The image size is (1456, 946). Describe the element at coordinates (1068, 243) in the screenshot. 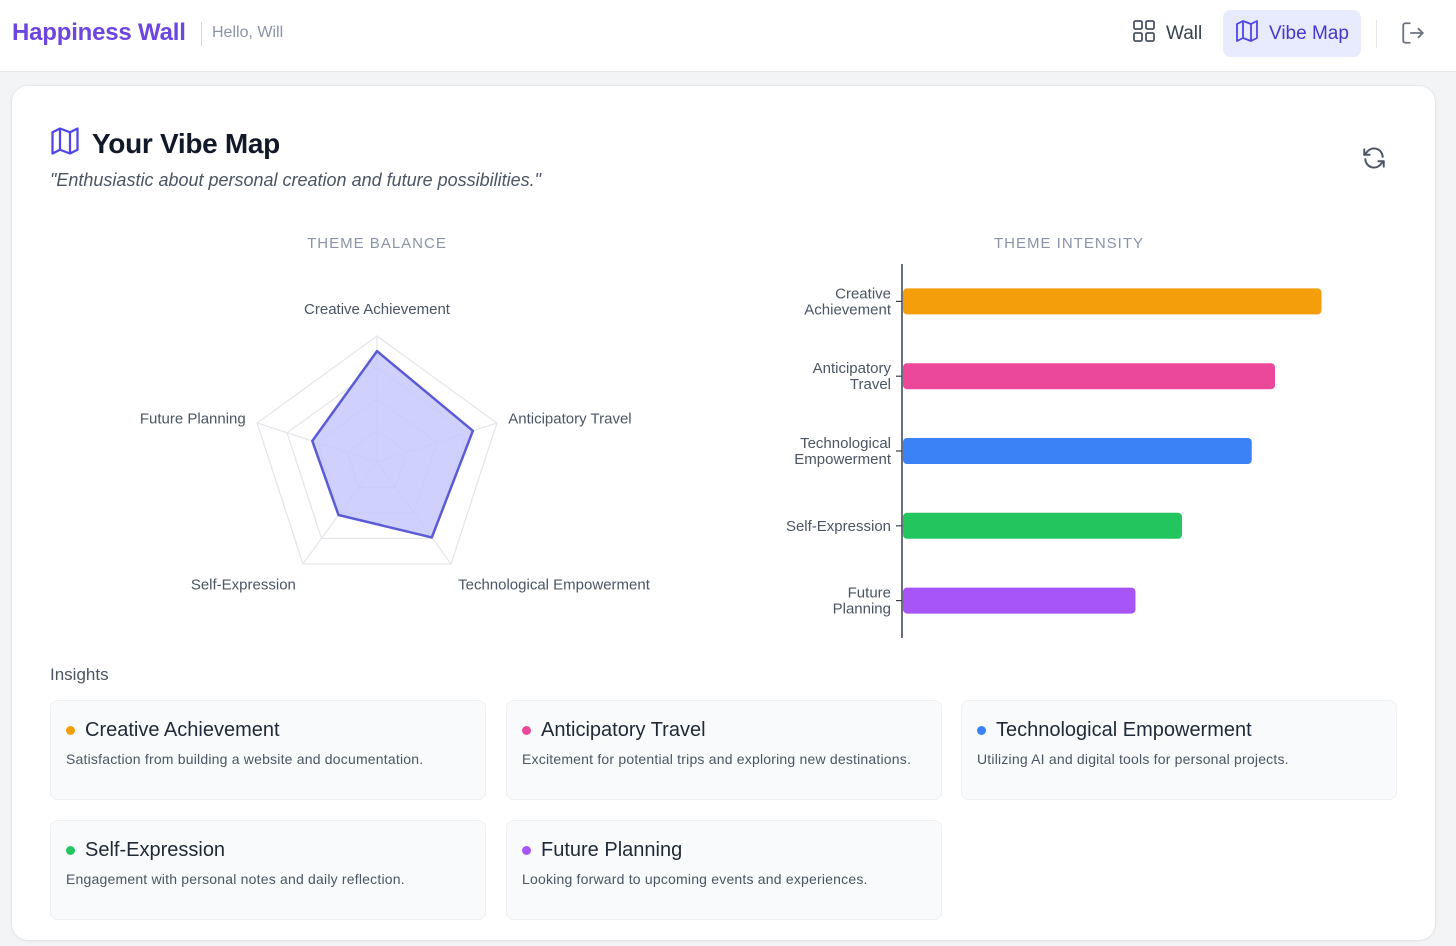

I see `bar-chart-heading: THEME INTENSITY` at that location.